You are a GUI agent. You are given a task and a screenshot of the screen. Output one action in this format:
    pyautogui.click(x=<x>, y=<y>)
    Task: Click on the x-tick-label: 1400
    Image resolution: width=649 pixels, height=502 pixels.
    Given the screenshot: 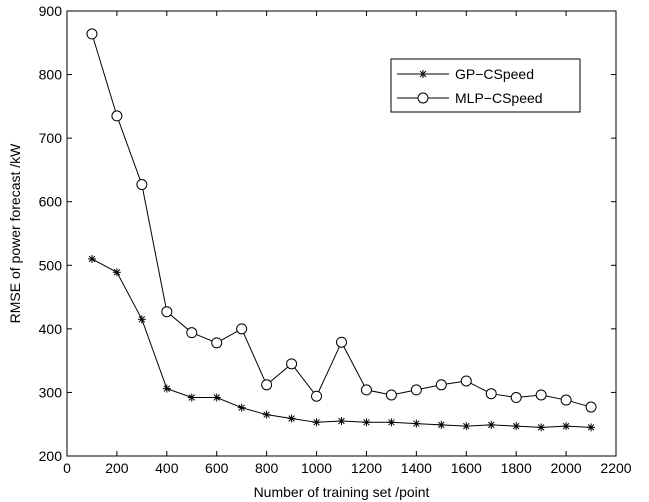 What is the action you would take?
    pyautogui.click(x=416, y=468)
    